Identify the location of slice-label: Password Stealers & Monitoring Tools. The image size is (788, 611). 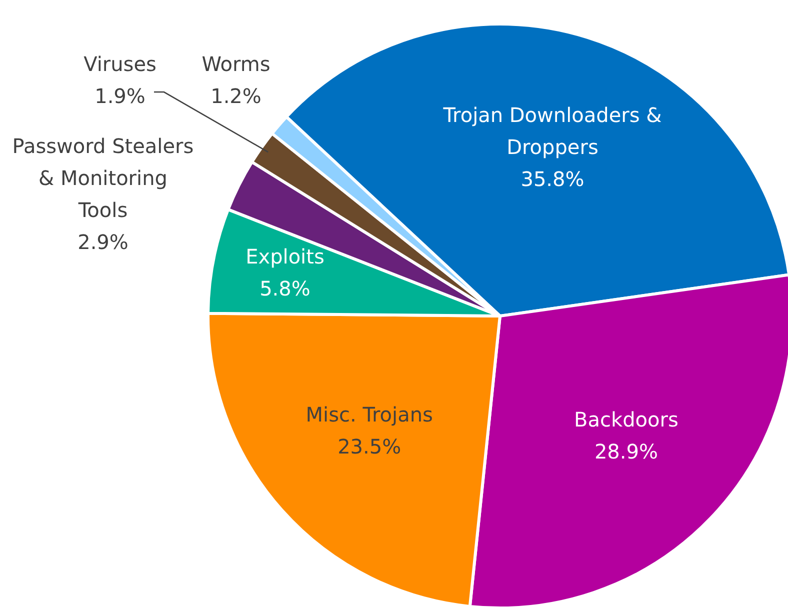
(103, 178).